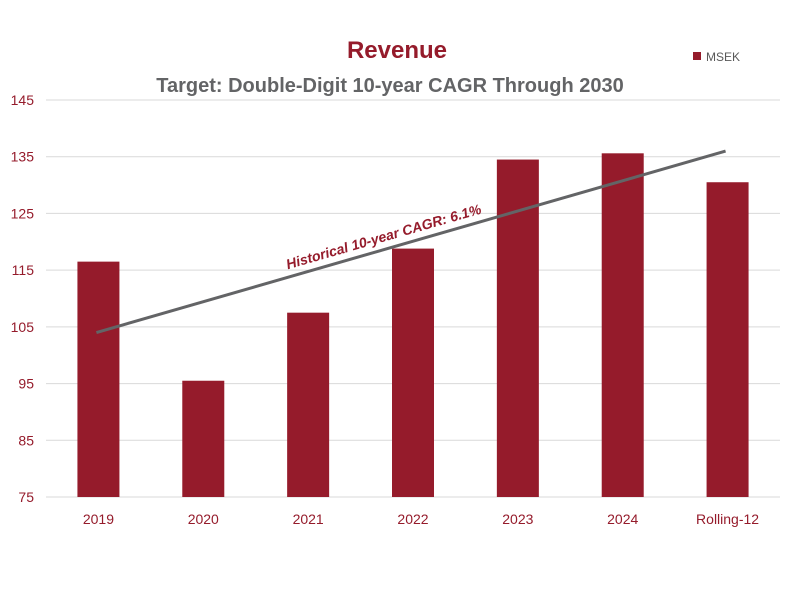 This screenshot has width=795, height=589. Describe the element at coordinates (23, 157) in the screenshot. I see `y-tick-label: 135` at that location.